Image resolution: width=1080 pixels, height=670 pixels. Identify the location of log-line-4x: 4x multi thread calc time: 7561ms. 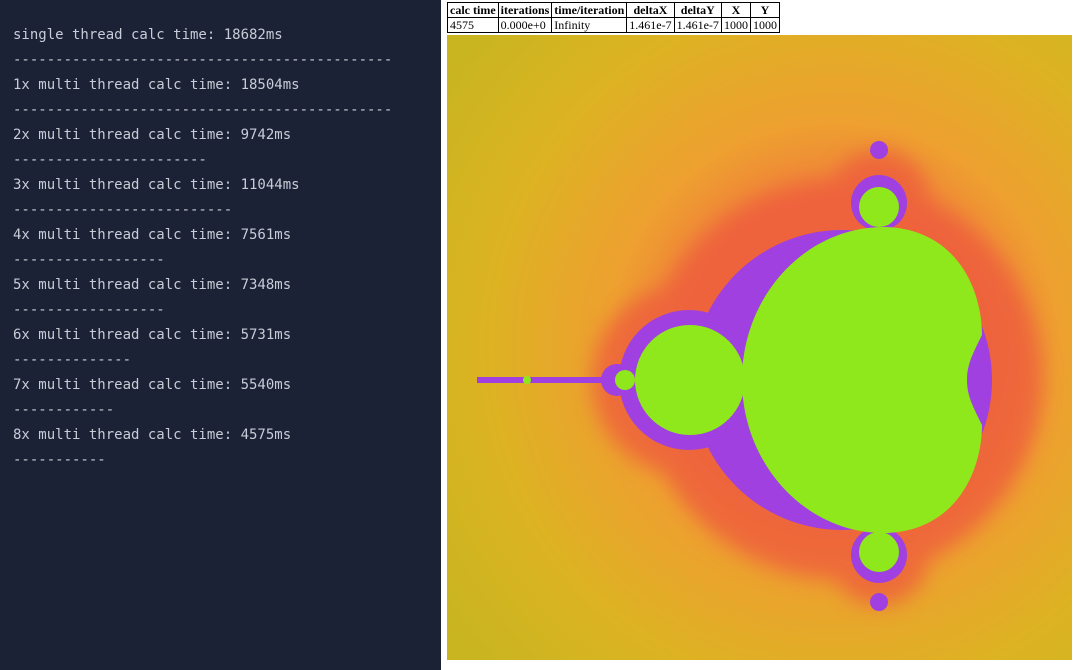
(152, 235).